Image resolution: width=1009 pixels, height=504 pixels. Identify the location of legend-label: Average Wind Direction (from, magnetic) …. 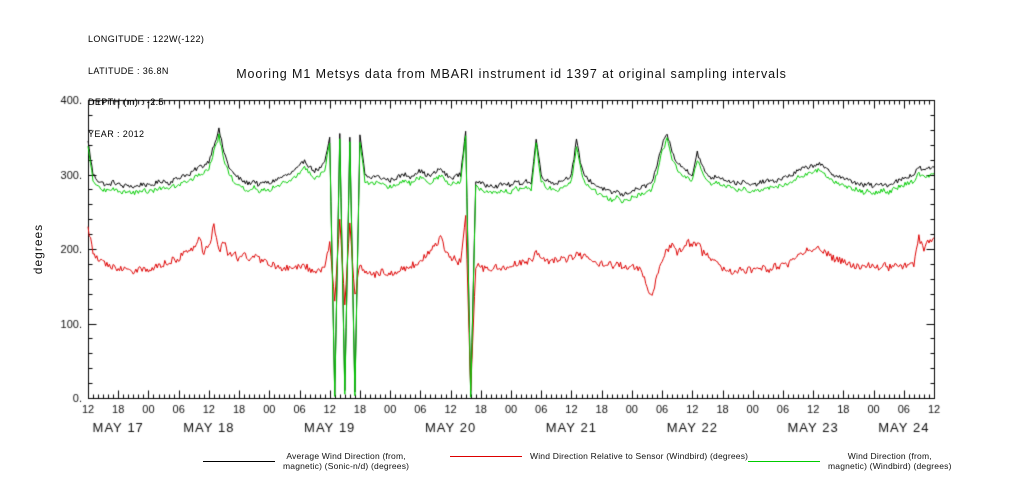
(346, 461).